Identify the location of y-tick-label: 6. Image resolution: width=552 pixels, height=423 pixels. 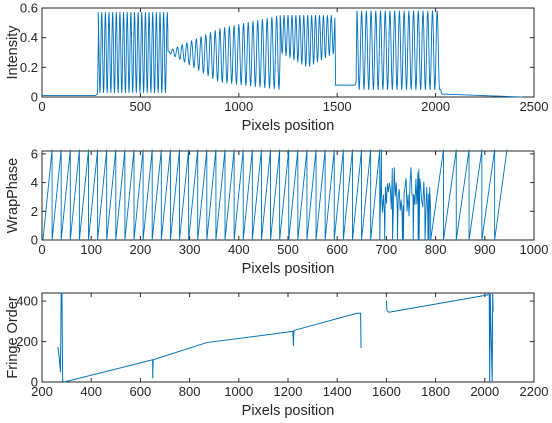
(34, 153).